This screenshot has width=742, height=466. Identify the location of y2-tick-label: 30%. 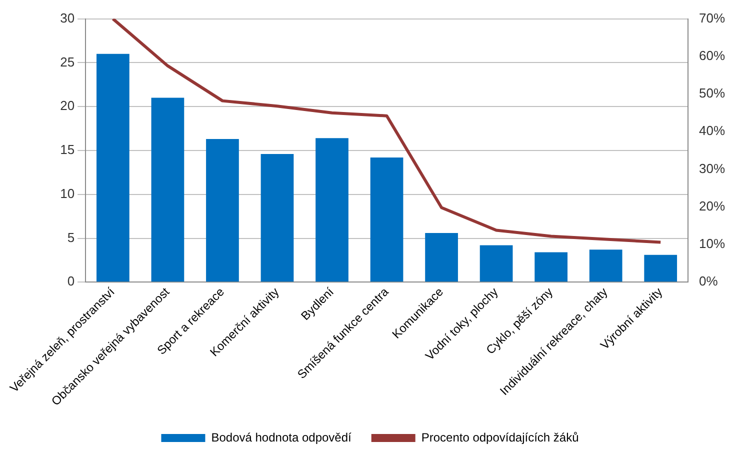
(712, 168).